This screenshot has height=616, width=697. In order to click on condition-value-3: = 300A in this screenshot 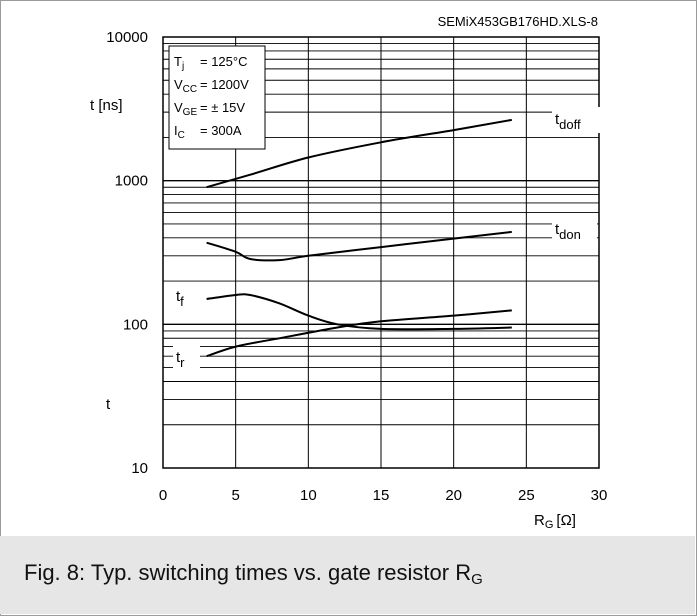, I will do `click(221, 130)`.